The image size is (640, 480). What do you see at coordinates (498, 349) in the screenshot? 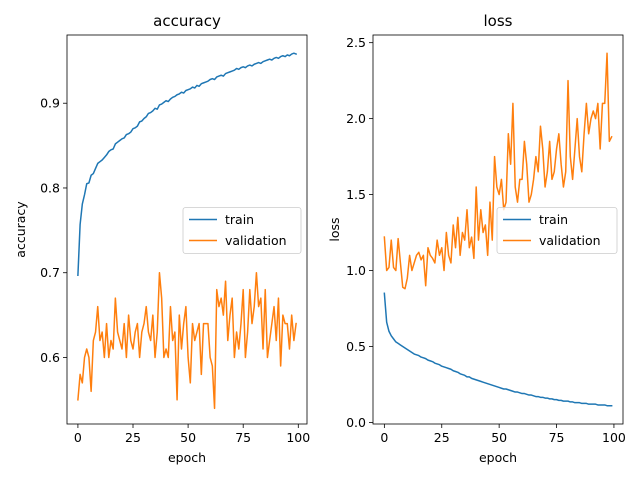
I see `series-line-train` at bounding box center [498, 349].